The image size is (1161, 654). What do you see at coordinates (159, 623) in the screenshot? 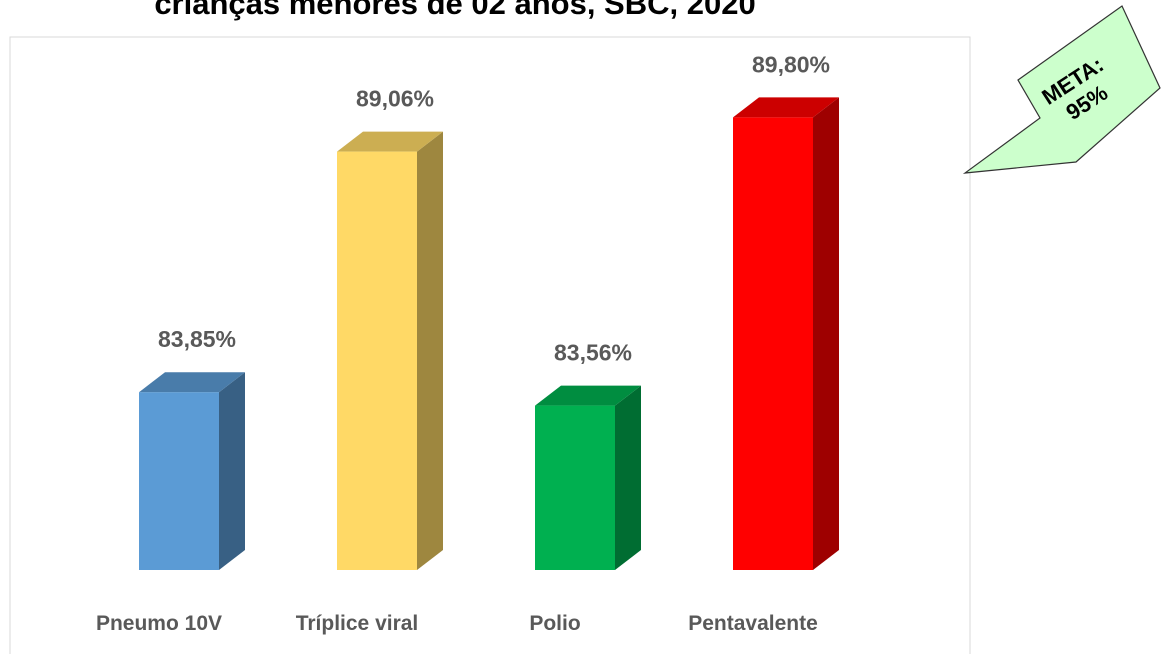
I see `x-tick-label: Pneumo 10V` at bounding box center [159, 623].